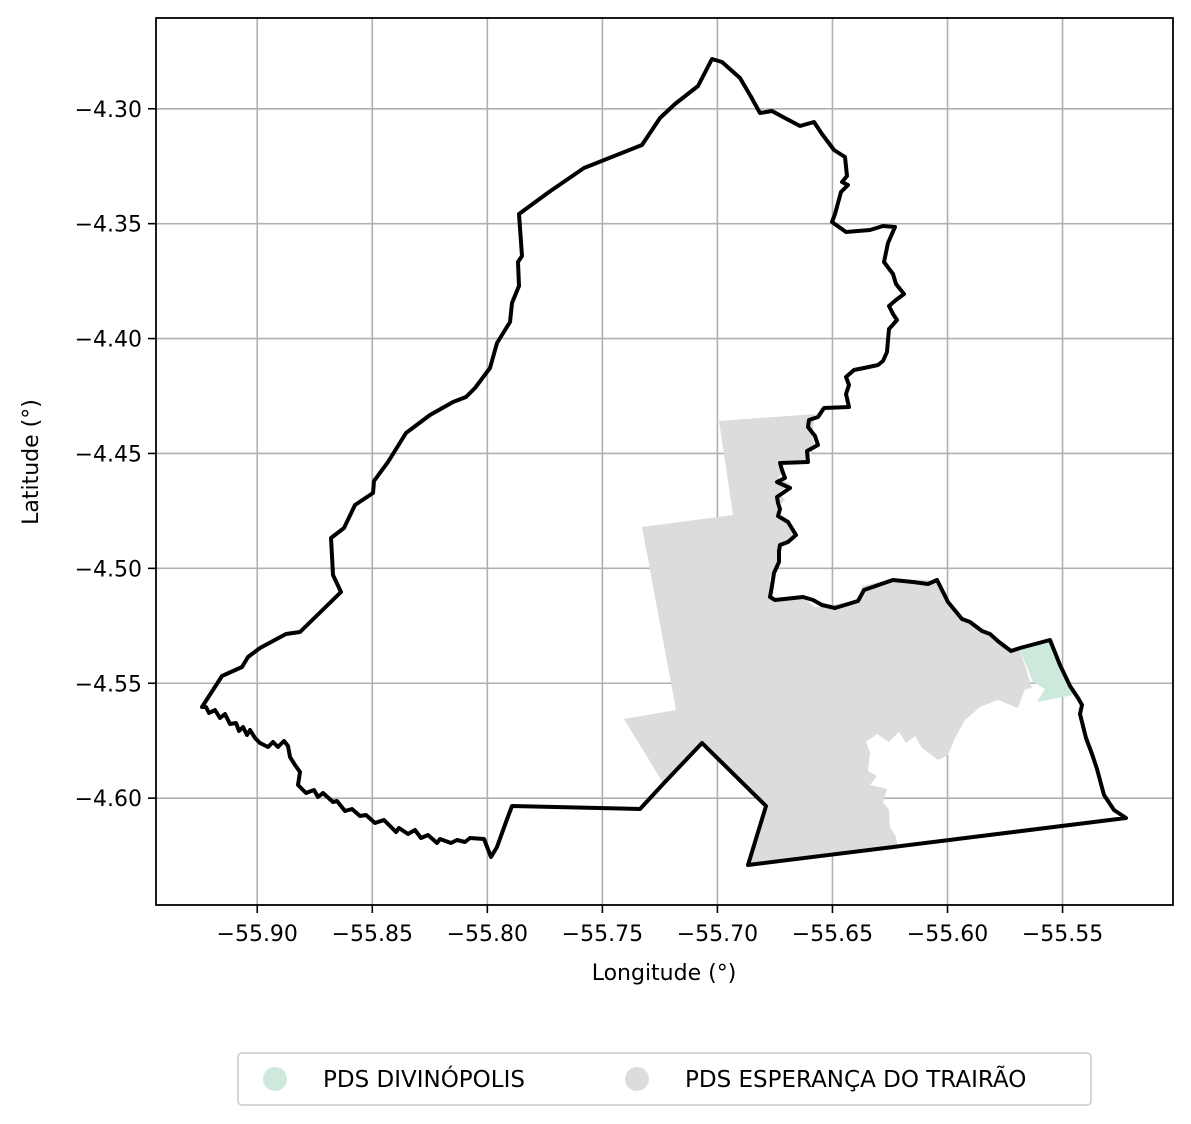  I want to click on y-tick-label: −4.40, so click(108, 340).